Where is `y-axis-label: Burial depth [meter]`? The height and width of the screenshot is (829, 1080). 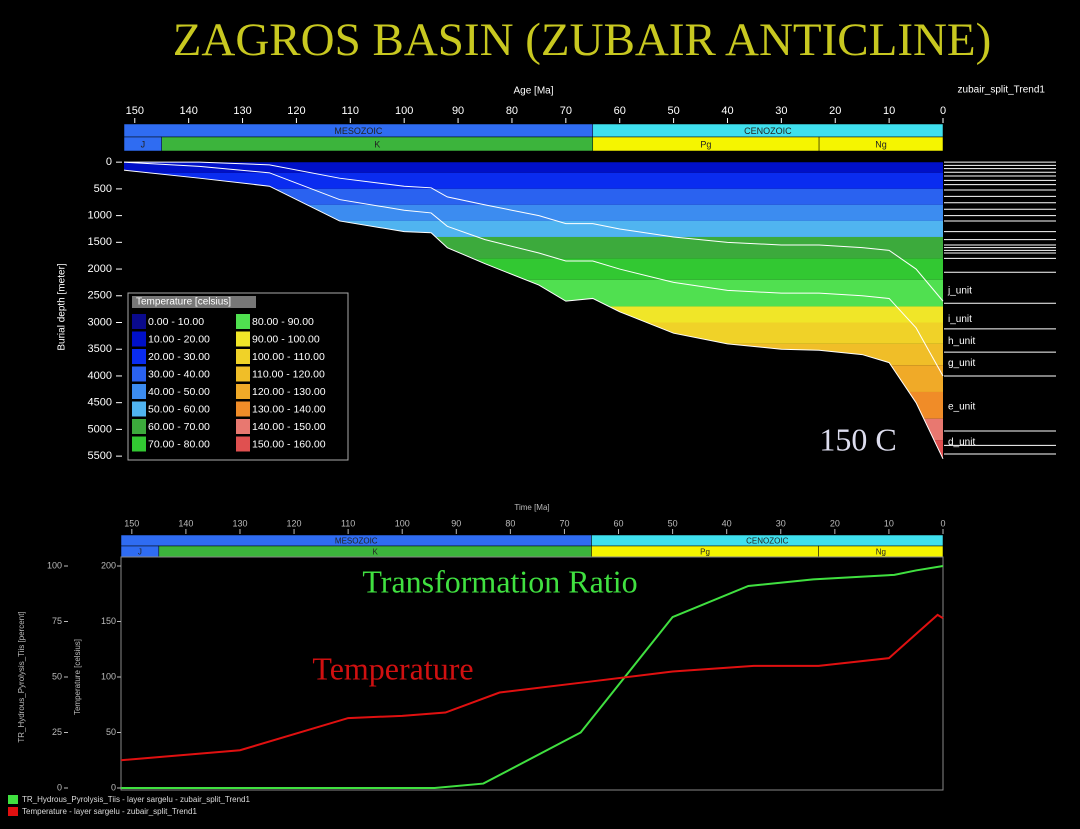 y-axis-label: Burial depth [meter] is located at coordinates (62, 306).